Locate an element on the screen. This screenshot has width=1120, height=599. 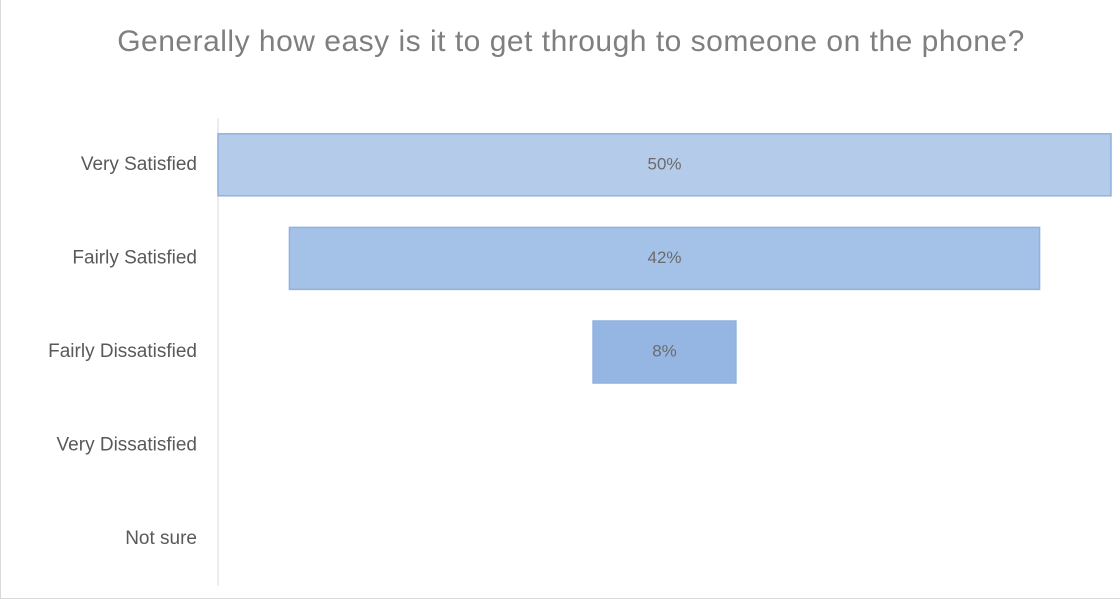
category-label: Very Dissatisfied is located at coordinates (127, 445).